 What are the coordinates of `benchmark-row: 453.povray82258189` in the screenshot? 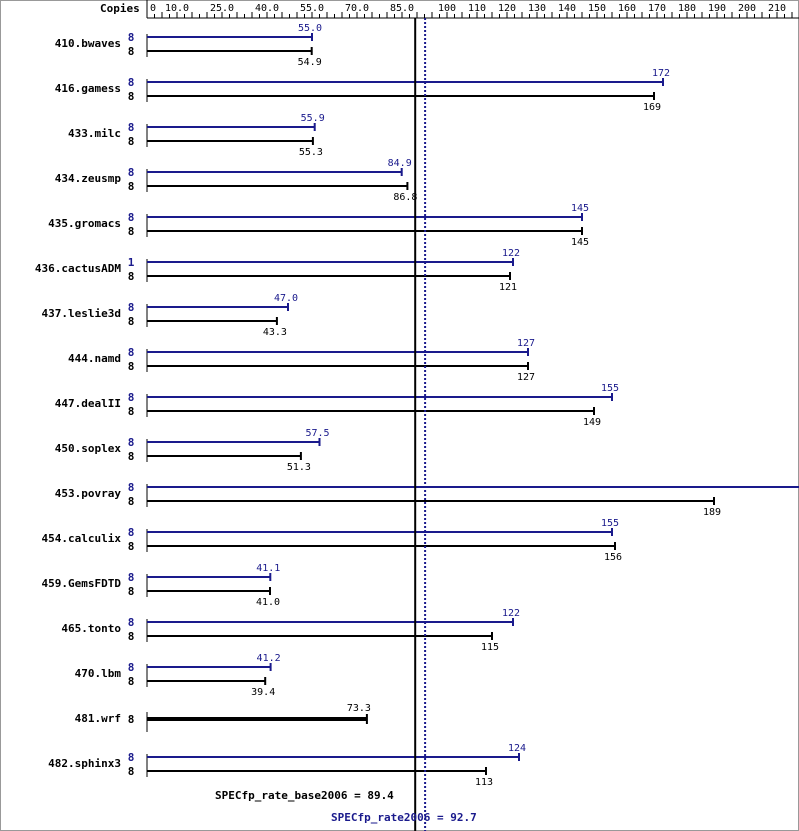 It's located at (427, 499).